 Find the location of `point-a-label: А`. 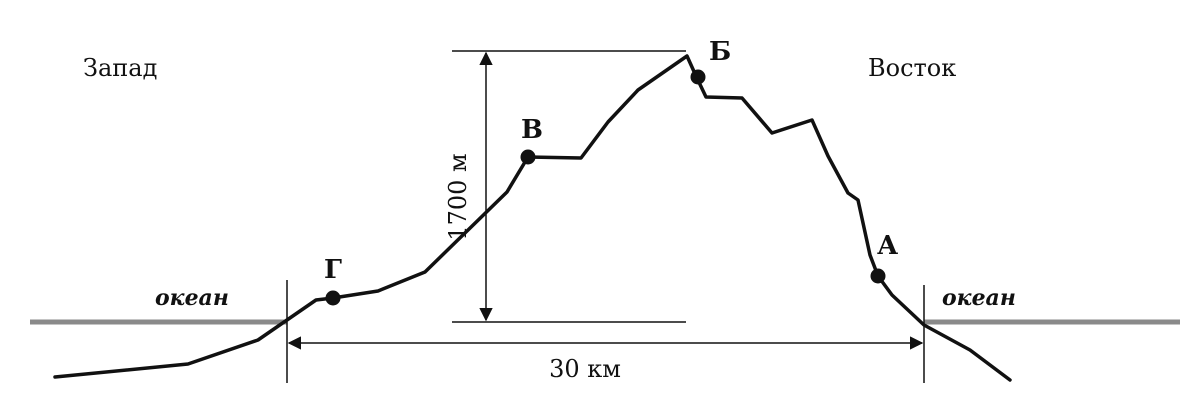

point-a-label: А is located at coordinates (887, 246).